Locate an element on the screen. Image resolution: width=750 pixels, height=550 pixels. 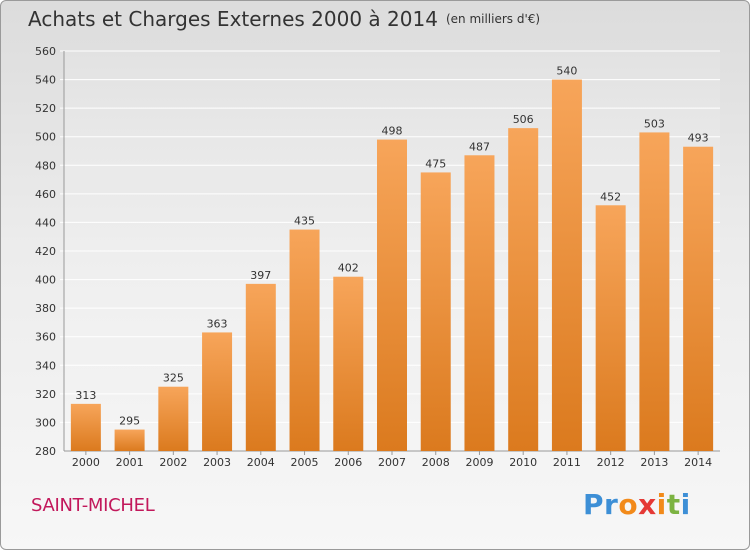
y-tick-label: 400 is located at coordinates (45, 280).